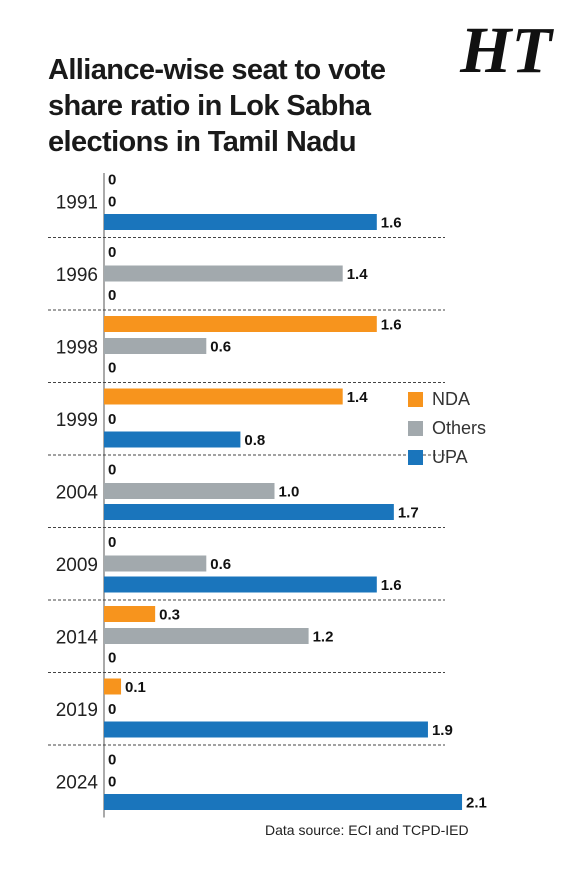  Describe the element at coordinates (408, 513) in the screenshot. I see `value-label: 1.7` at that location.